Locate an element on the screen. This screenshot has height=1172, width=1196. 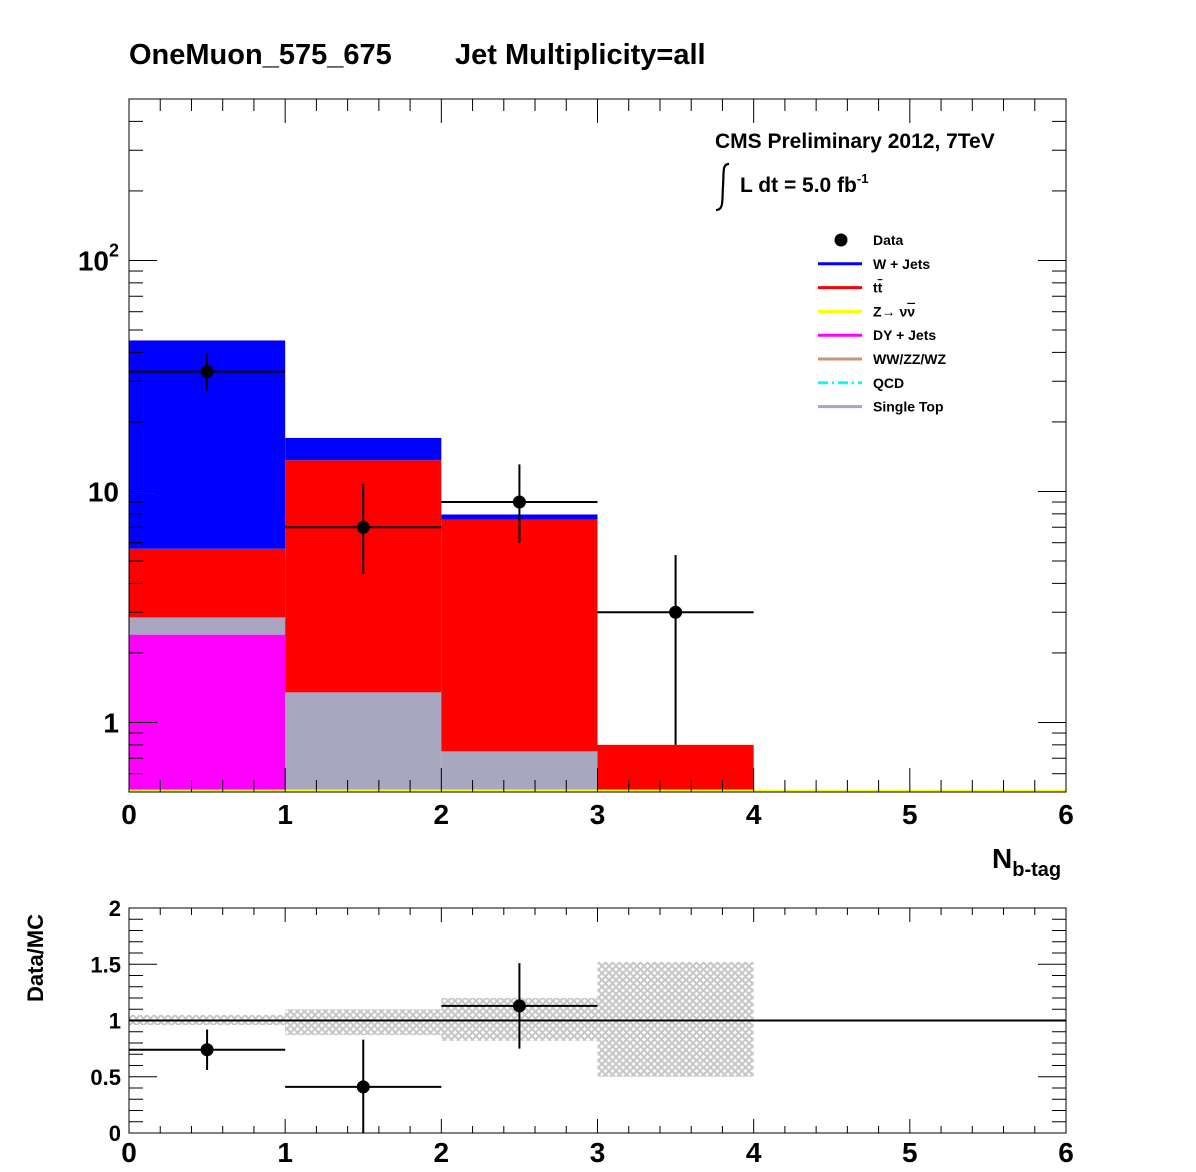
main-x-tick-label: 3 is located at coordinates (598, 814).